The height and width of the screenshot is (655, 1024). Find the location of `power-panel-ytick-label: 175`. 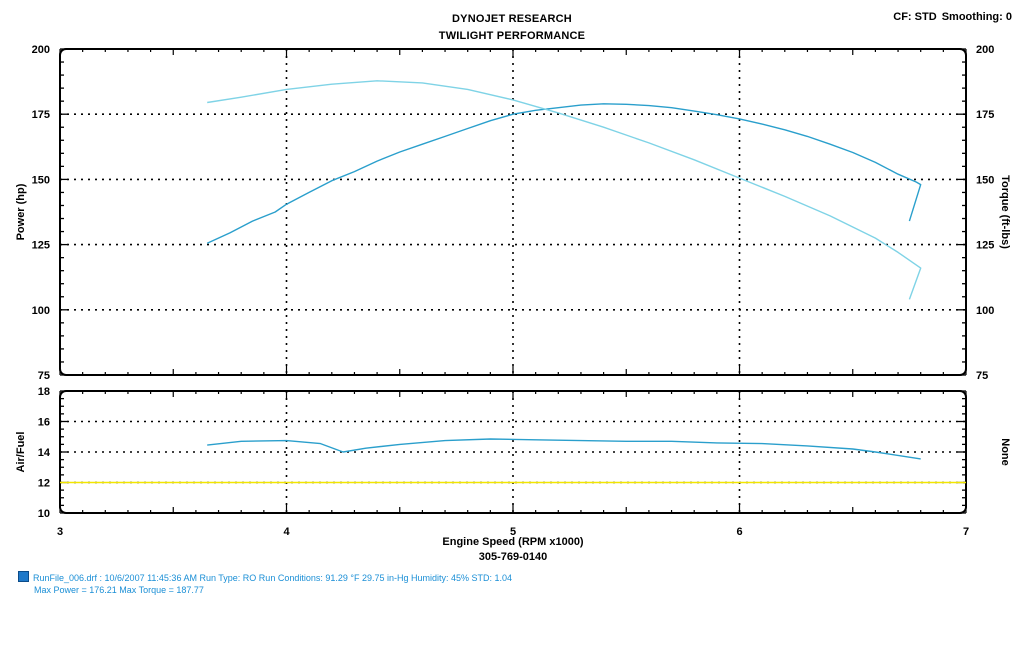

power-panel-ytick-label: 175 is located at coordinates (41, 115).